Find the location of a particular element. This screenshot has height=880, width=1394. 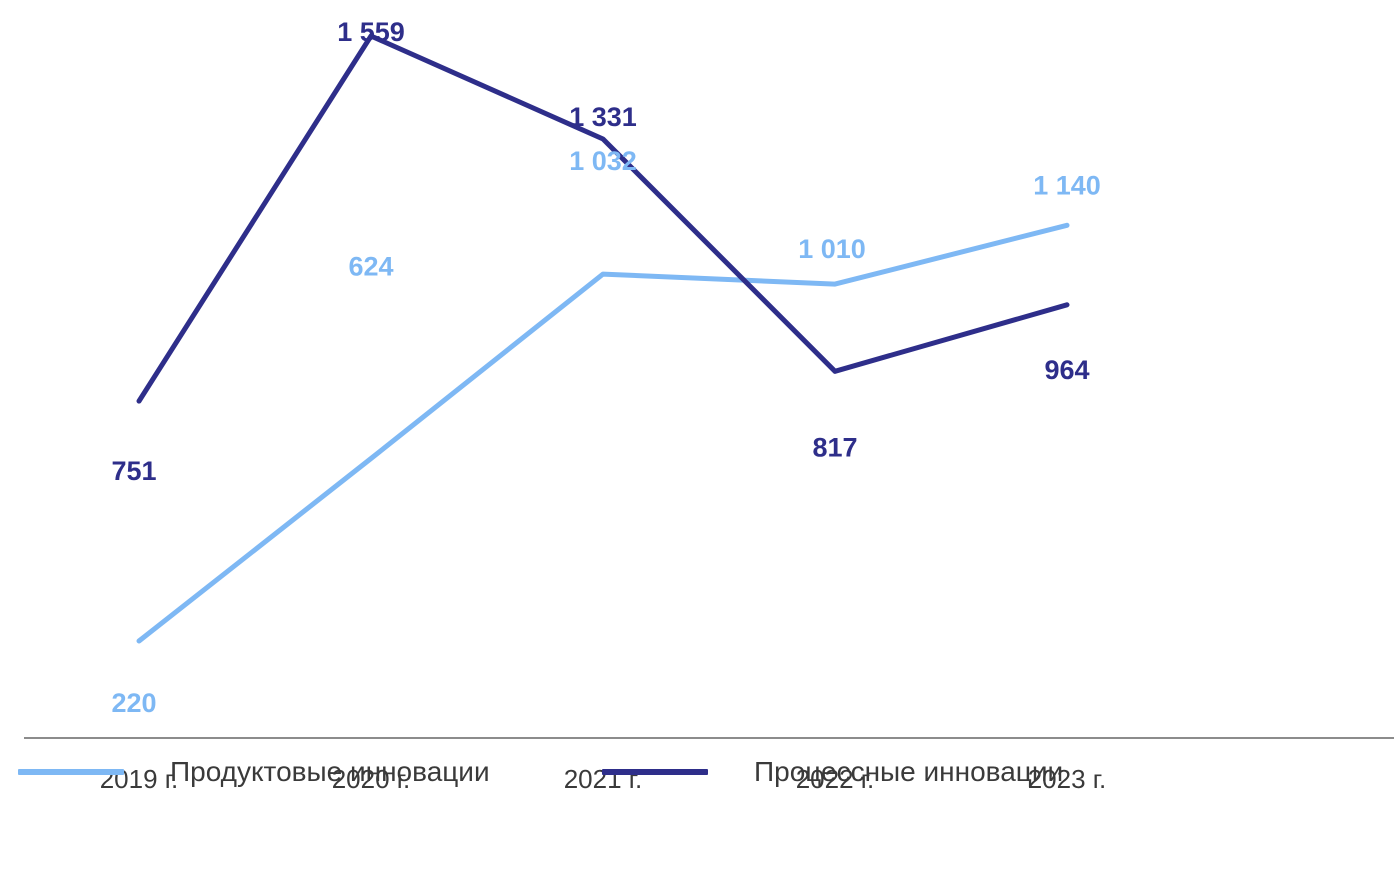

x-tick-label: 2023 г. is located at coordinates (1067, 779).